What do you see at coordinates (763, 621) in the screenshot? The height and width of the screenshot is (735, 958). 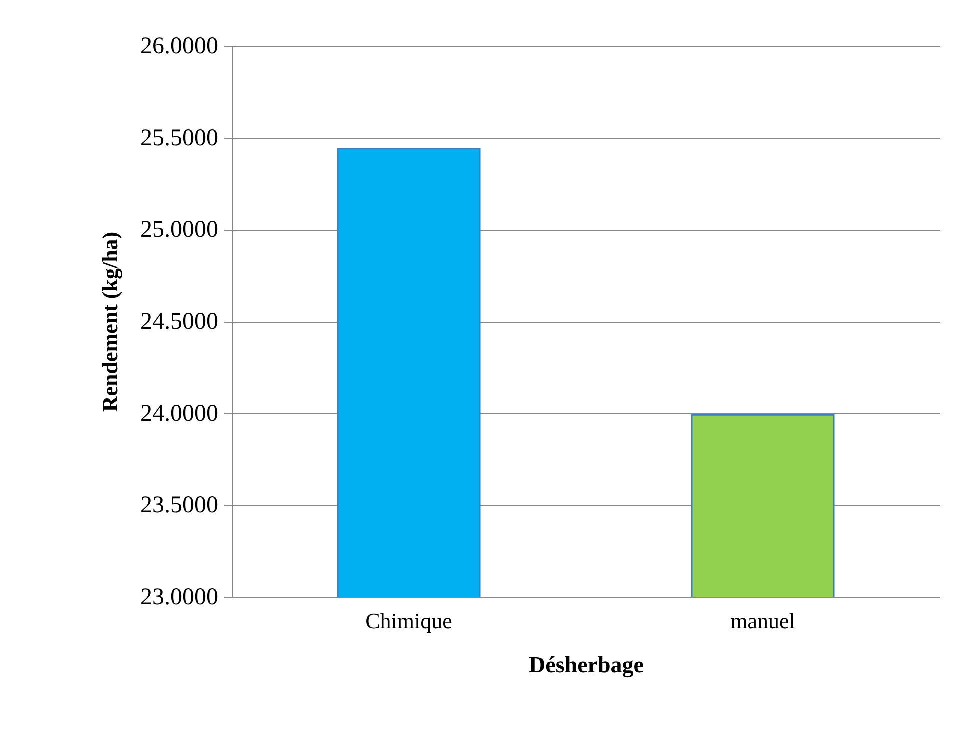 I see `x-tick-label: manuel` at bounding box center [763, 621].